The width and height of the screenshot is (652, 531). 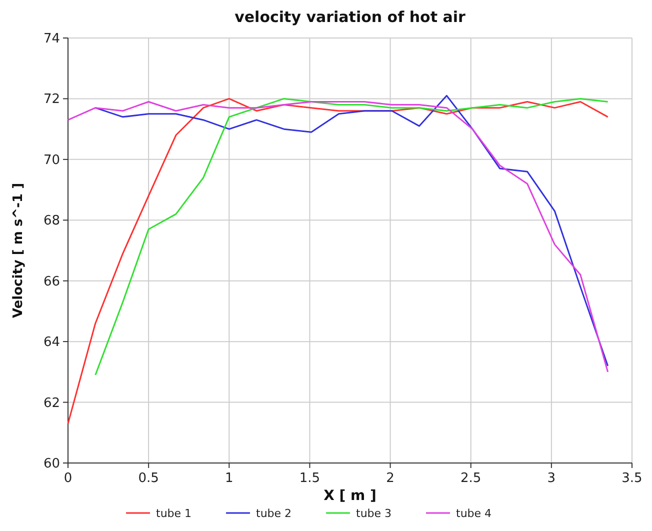 What do you see at coordinates (51, 464) in the screenshot?
I see `y-tick-label: 60` at bounding box center [51, 464].